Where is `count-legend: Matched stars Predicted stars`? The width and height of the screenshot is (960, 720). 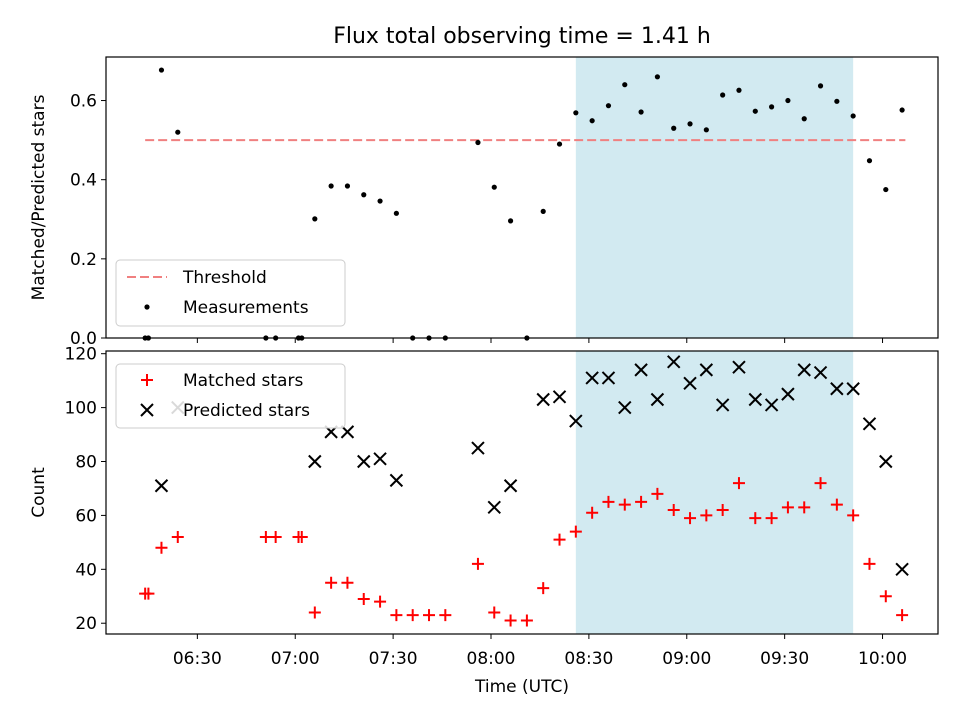 count-legend: Matched stars Predicted stars is located at coordinates (230, 396).